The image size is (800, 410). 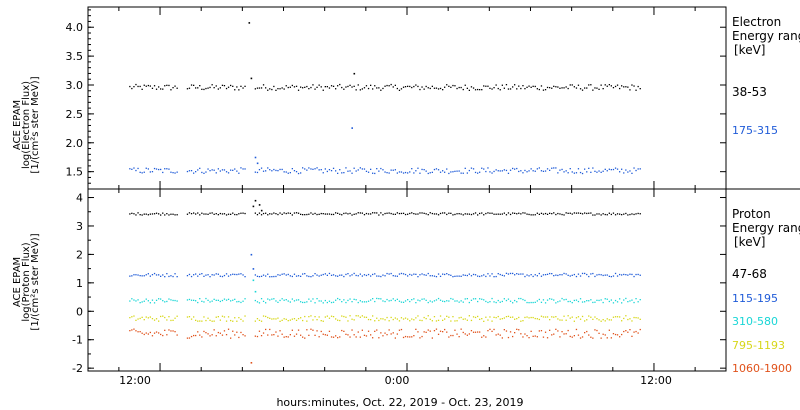 What do you see at coordinates (251, 363) in the screenshot?
I see `data-point-outlier` at bounding box center [251, 363].